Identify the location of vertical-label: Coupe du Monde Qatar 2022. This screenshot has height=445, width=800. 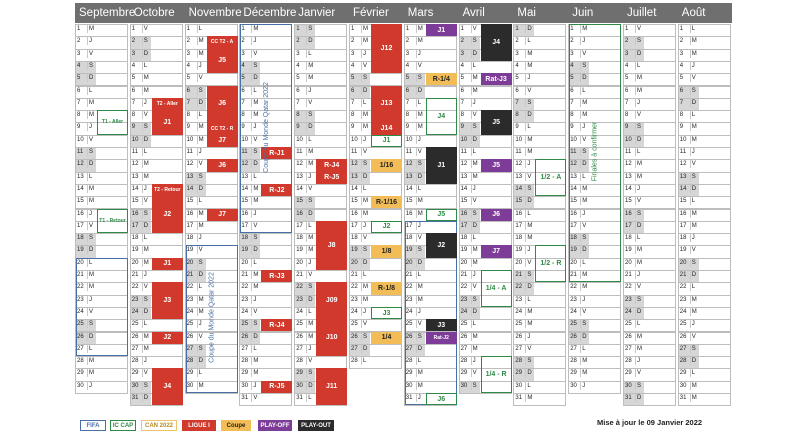
(212, 318).